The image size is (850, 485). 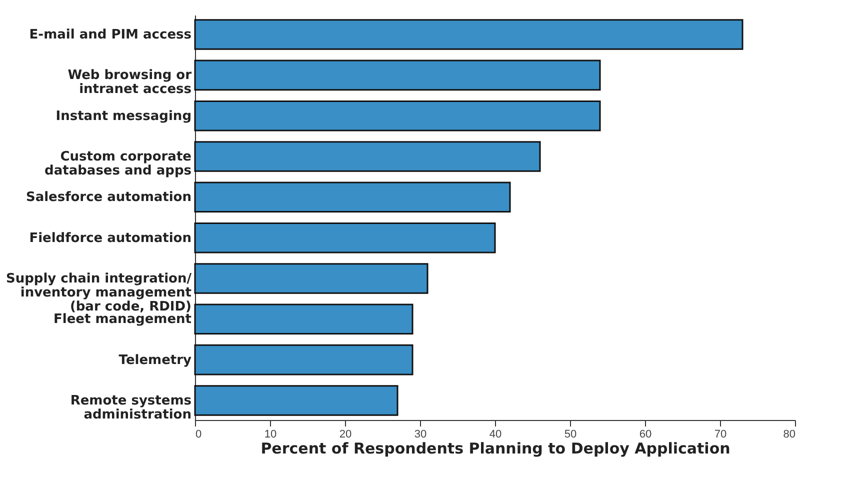 What do you see at coordinates (110, 35) in the screenshot?
I see `y-tick-label: E-mail and PIM access` at bounding box center [110, 35].